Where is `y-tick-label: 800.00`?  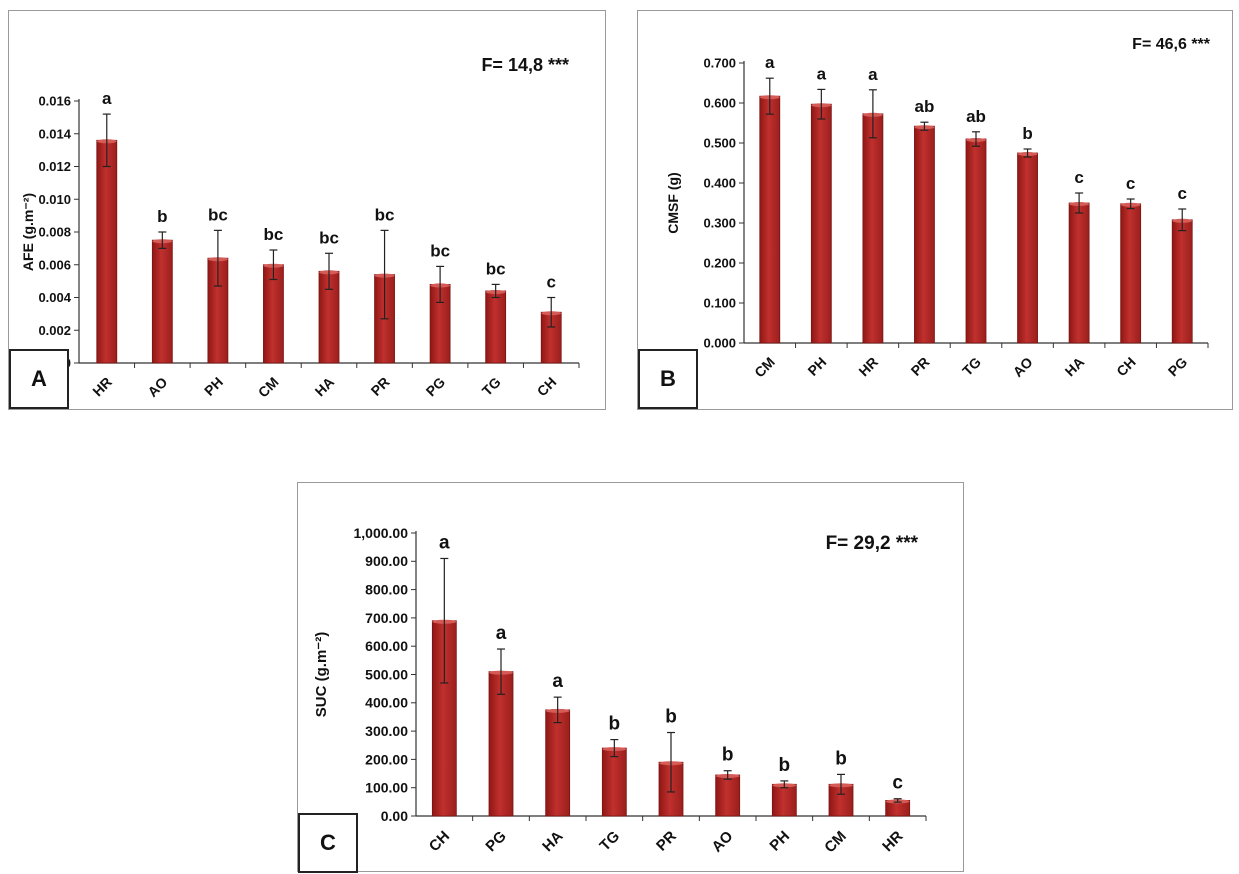 y-tick-label: 800.00 is located at coordinates (386, 590).